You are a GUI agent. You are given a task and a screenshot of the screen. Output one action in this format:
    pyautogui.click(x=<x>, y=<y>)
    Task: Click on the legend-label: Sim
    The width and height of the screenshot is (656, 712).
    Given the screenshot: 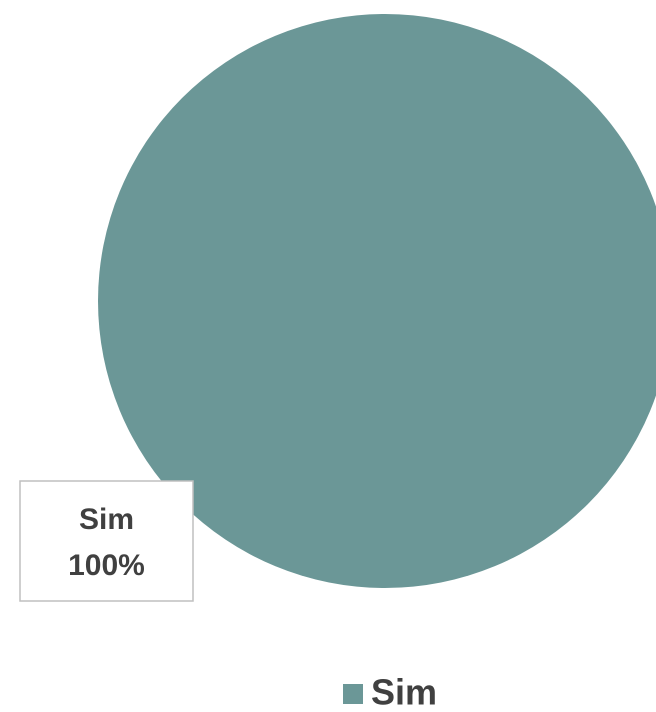 What is the action you would take?
    pyautogui.click(x=404, y=692)
    